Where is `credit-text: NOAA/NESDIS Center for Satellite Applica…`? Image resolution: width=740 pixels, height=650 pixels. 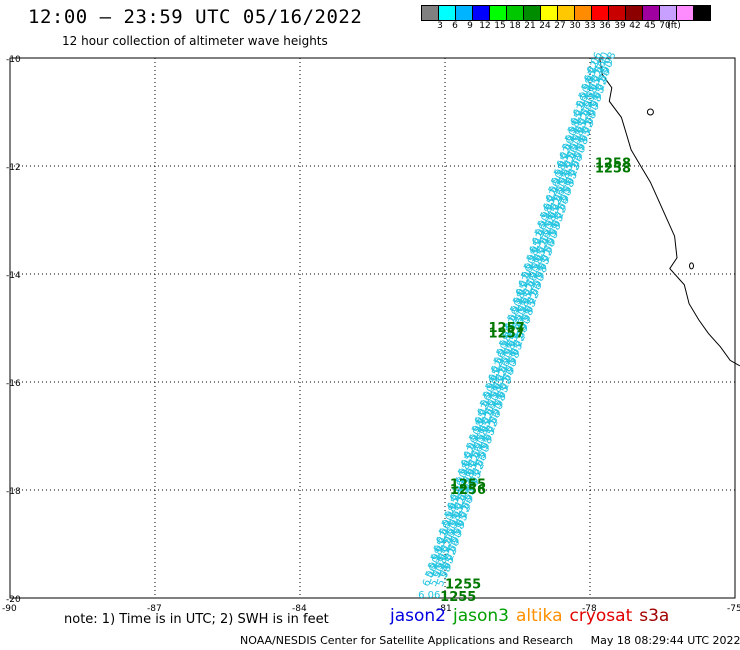
credit-text: NOAA/NESDIS Center for Satellite Applica… is located at coordinates (407, 640).